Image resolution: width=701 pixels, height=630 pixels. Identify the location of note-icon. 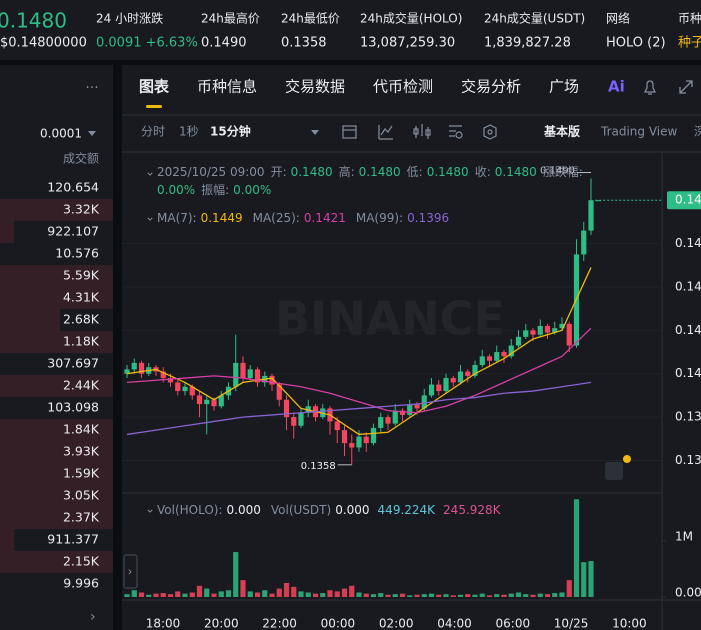
(614, 471).